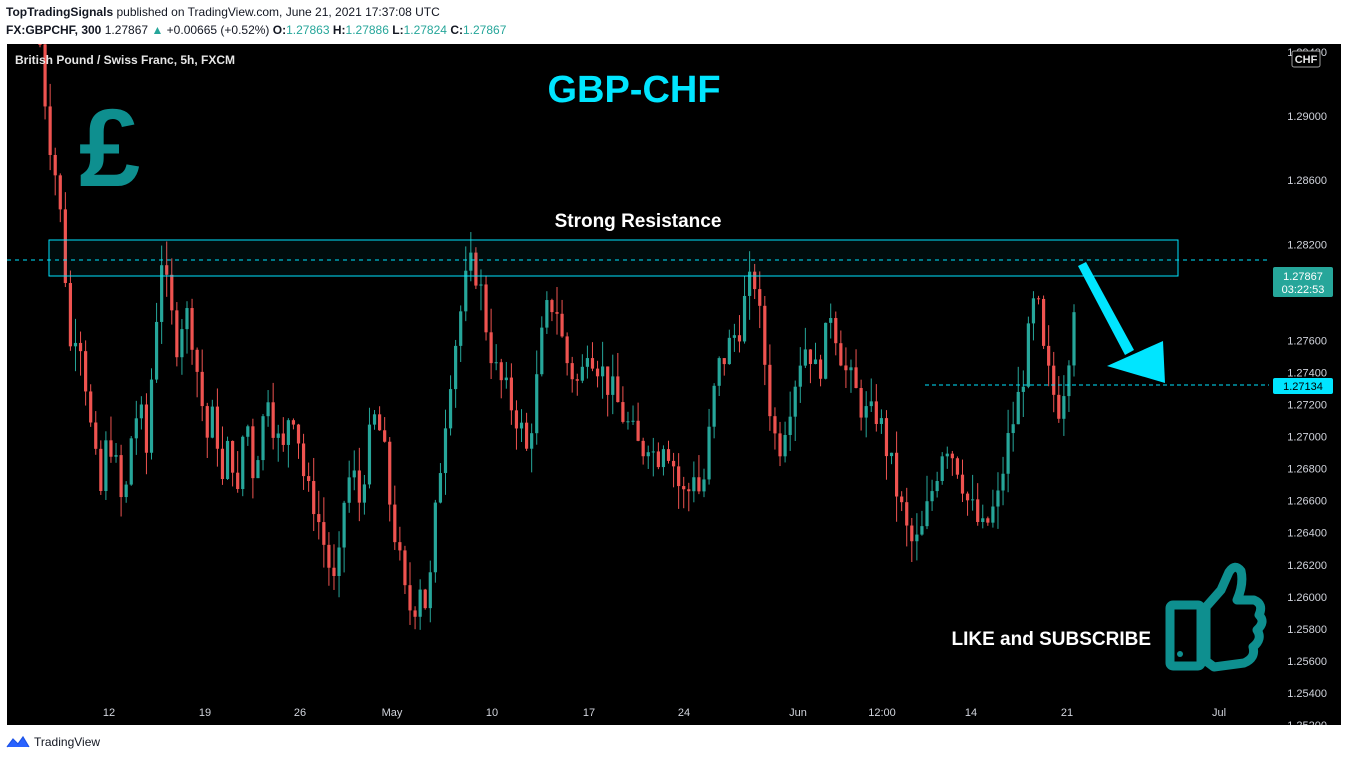  Describe the element at coordinates (1307, 566) in the screenshot. I see `price-tick-label: 1.26200` at that location.